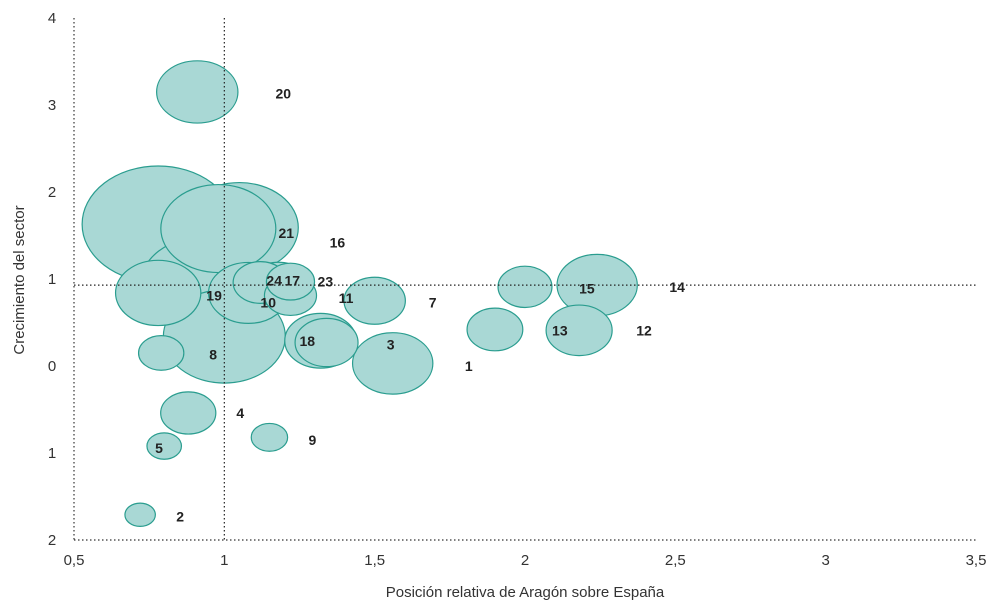  What do you see at coordinates (286, 233) in the screenshot?
I see `bubble-label-21: 21` at bounding box center [286, 233].